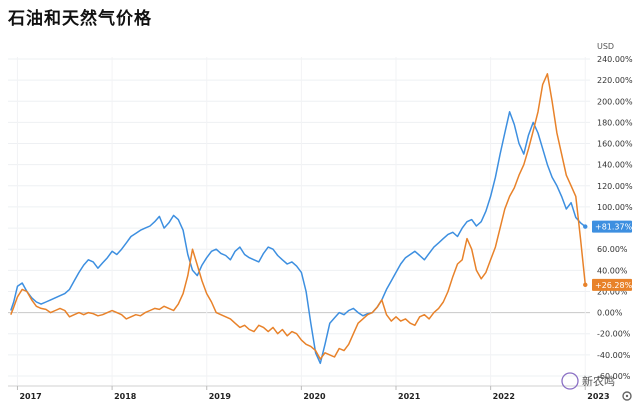 The width and height of the screenshot is (640, 406). I want to click on y-tick-label-12: 180.00%, so click(615, 122).